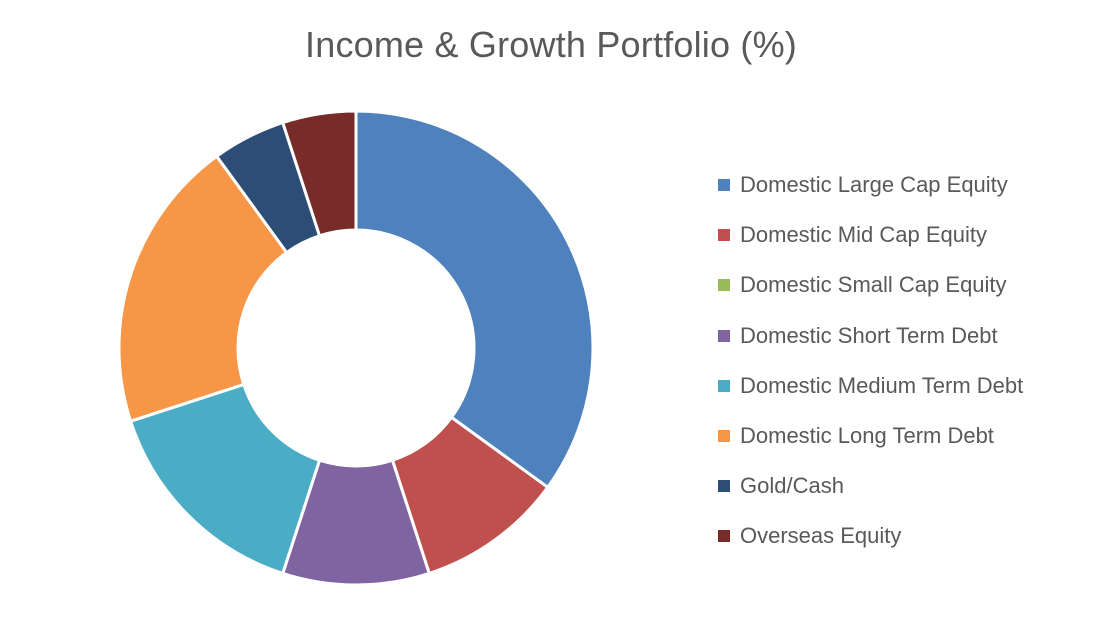 The image size is (1102, 617). I want to click on legend-label: Domestic Large Cap Equity, so click(874, 185).